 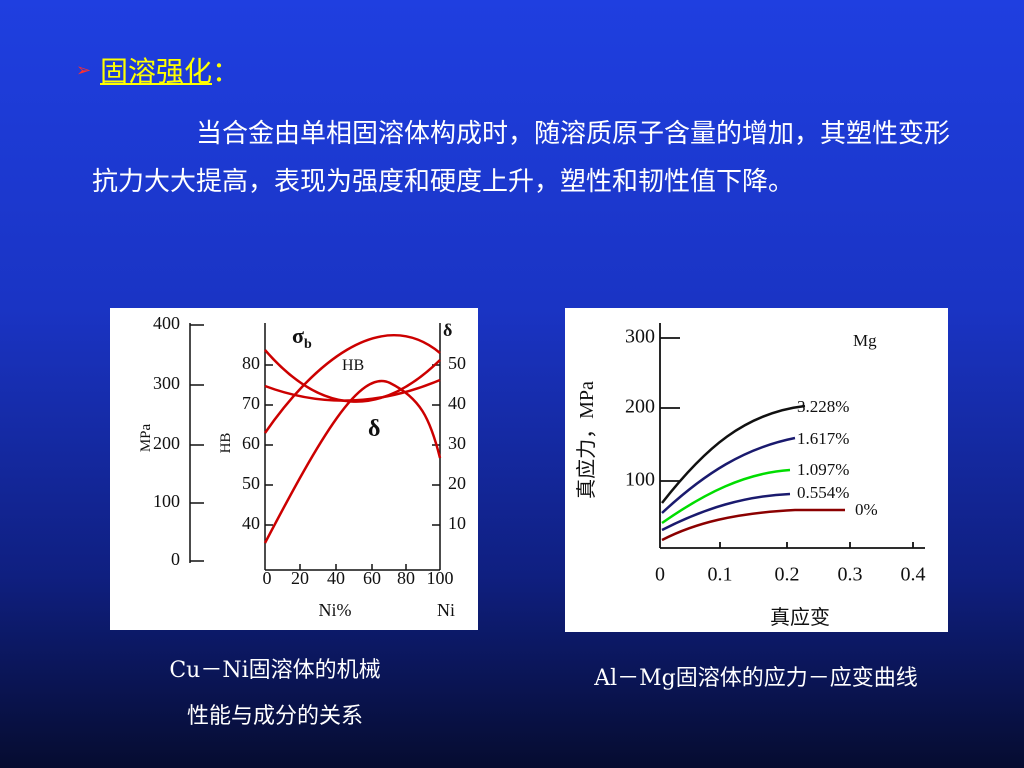 What do you see at coordinates (251, 483) in the screenshot?
I see `hb-tick-label: 50` at bounding box center [251, 483].